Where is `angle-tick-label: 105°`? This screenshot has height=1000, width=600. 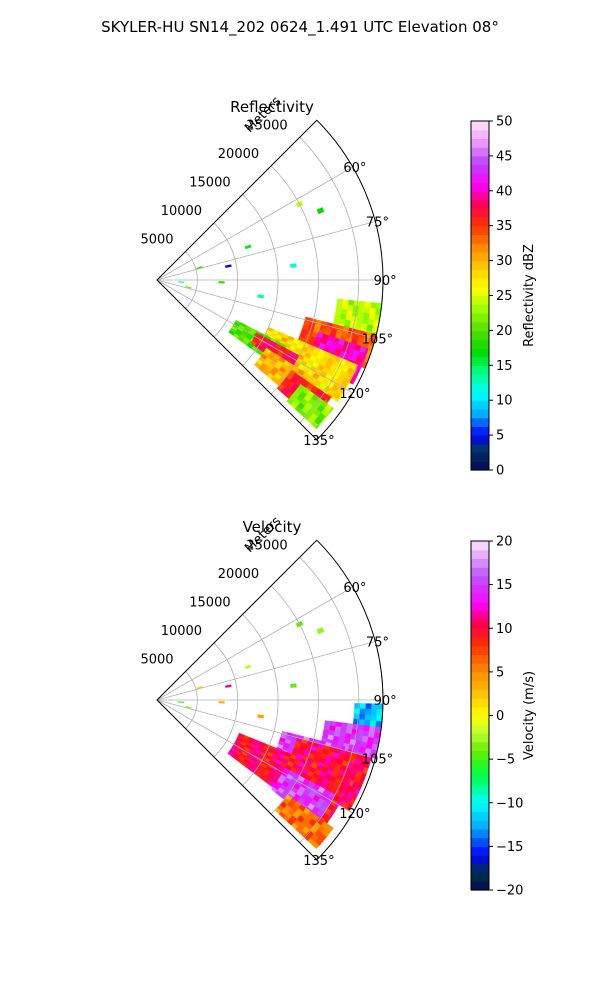
angle-tick-label: 105° is located at coordinates (377, 760).